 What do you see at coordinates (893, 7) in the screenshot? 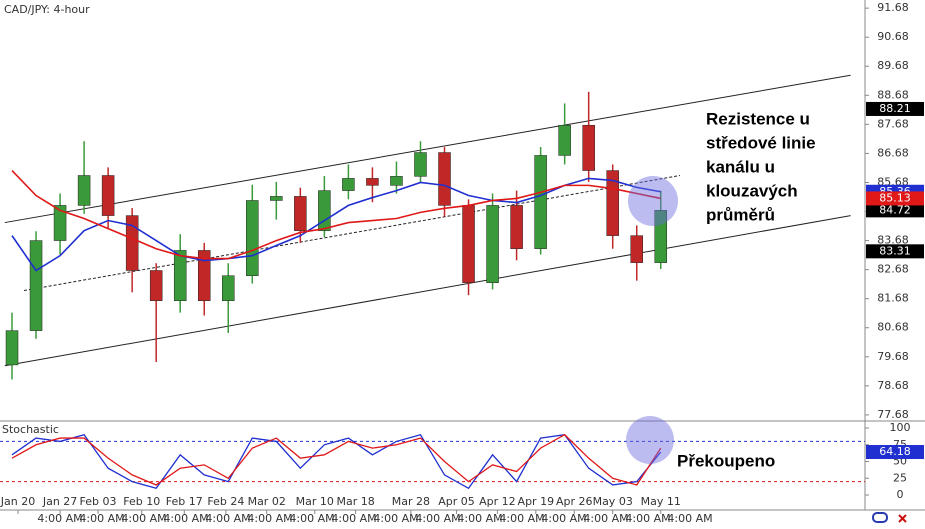
I see `y-tick-label: 91.68` at bounding box center [893, 7].